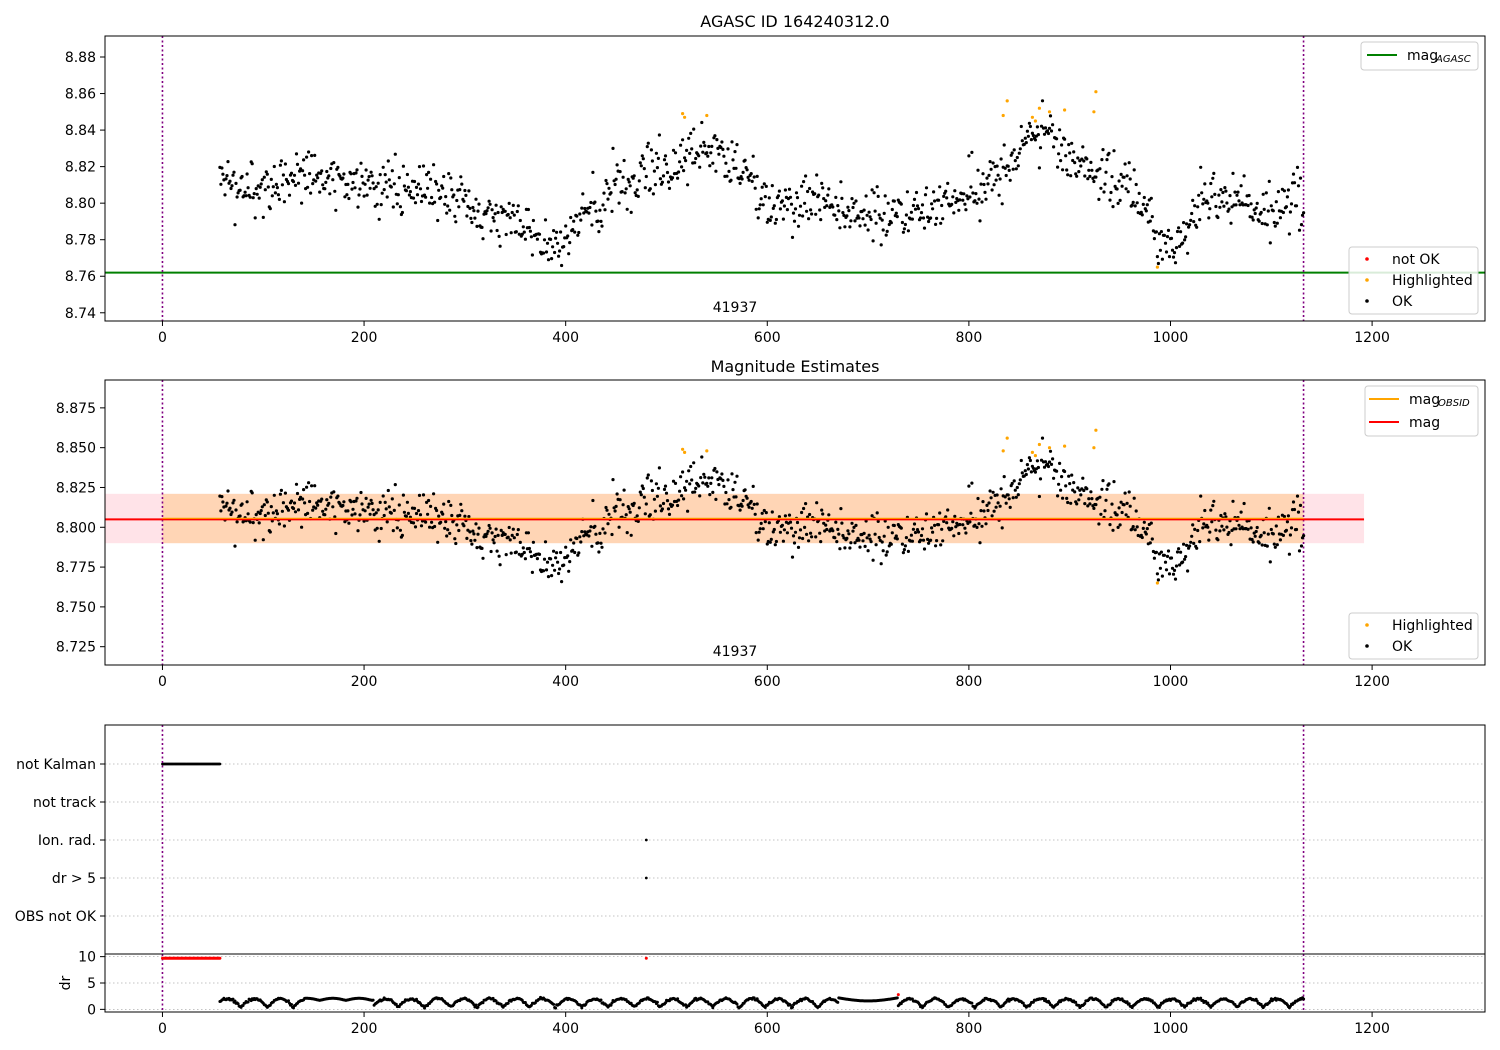 The height and width of the screenshot is (1050, 1500). What do you see at coordinates (1367, 646) in the screenshot?
I see `legend-marker` at bounding box center [1367, 646].